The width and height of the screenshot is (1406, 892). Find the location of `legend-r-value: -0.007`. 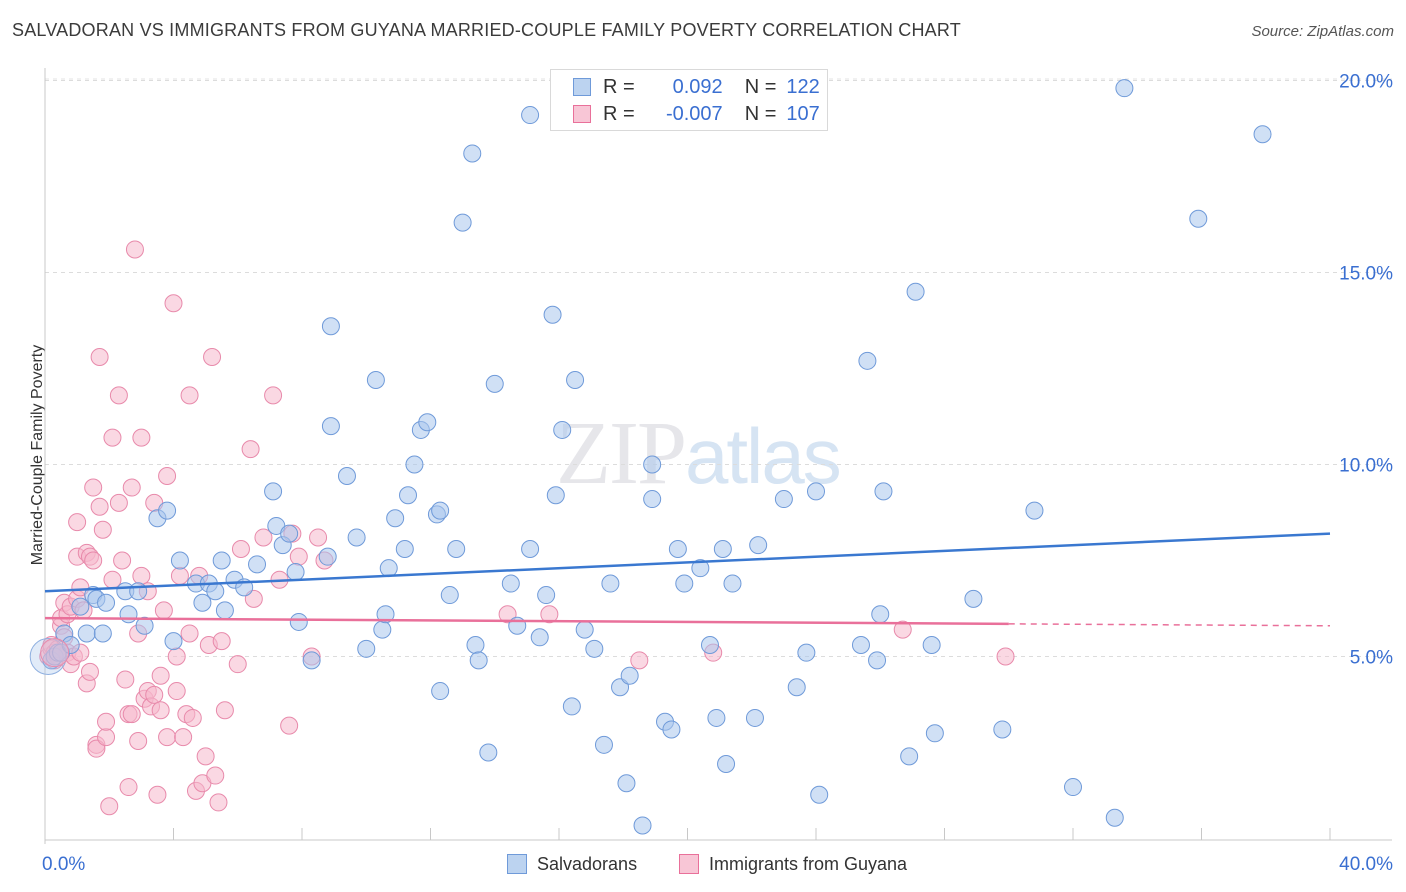

legend-r-value: -0.007 is located at coordinates (694, 113).